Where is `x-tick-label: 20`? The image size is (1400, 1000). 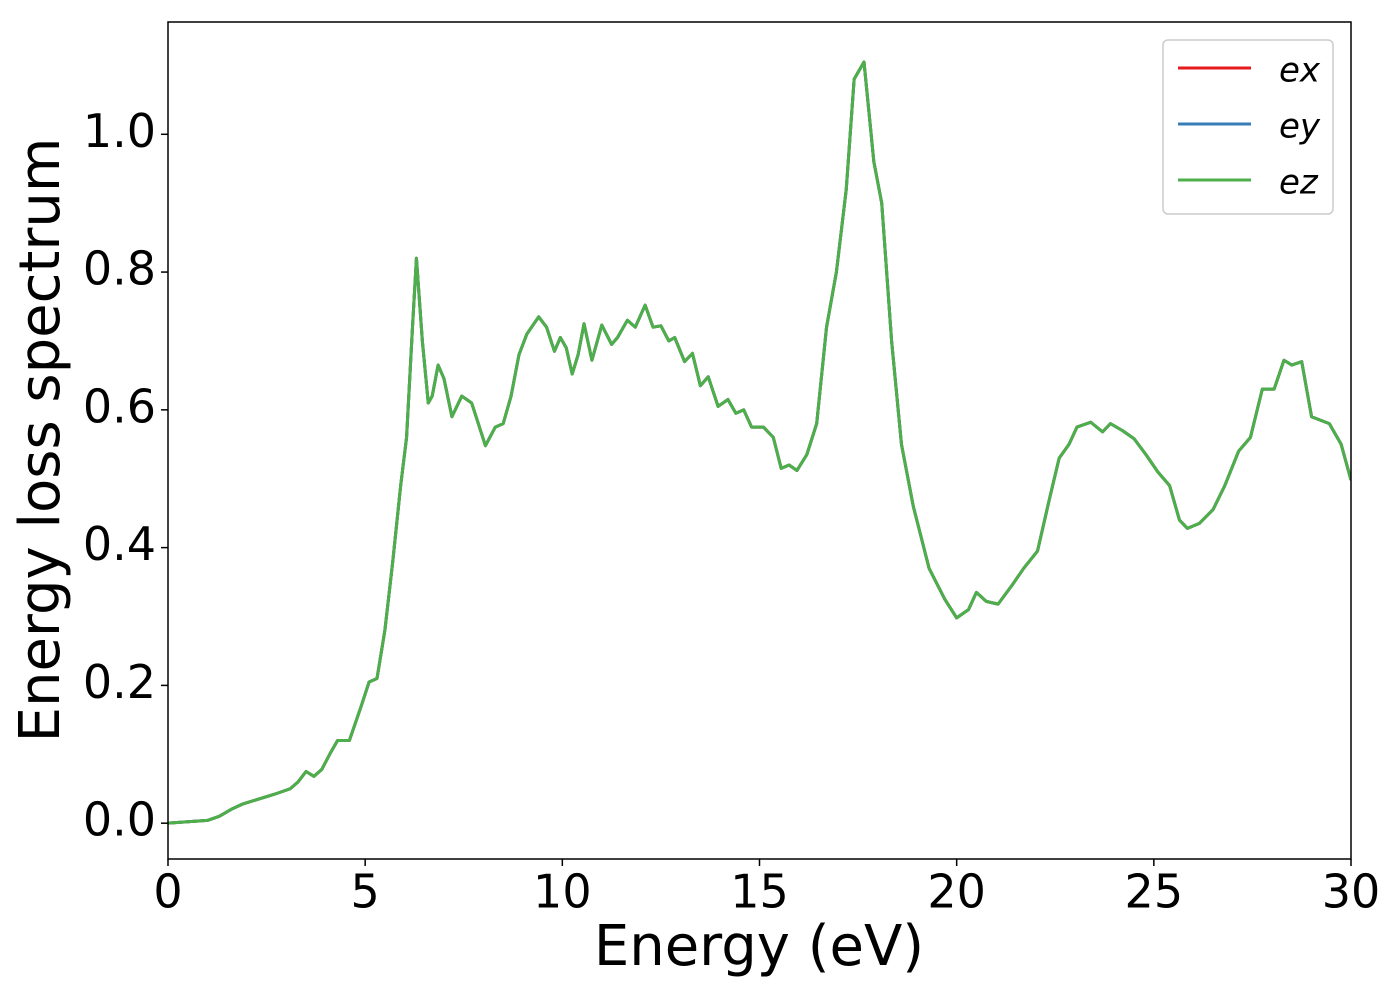 x-tick-label: 20 is located at coordinates (956, 892).